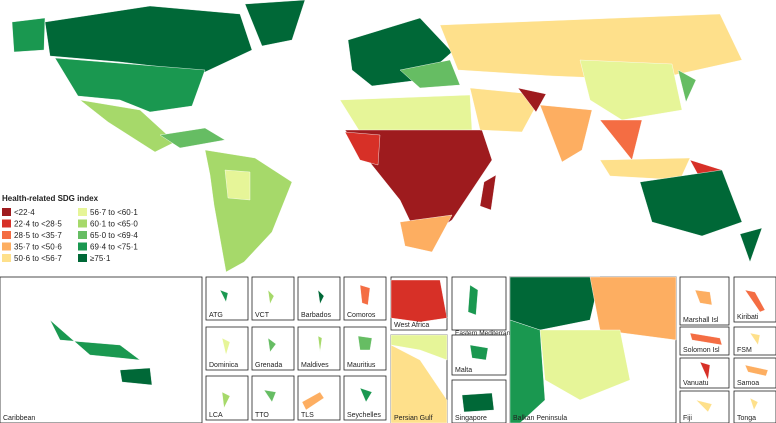 Image resolution: width=776 pixels, height=423 pixels. I want to click on inset-label: ATG, so click(216, 315).